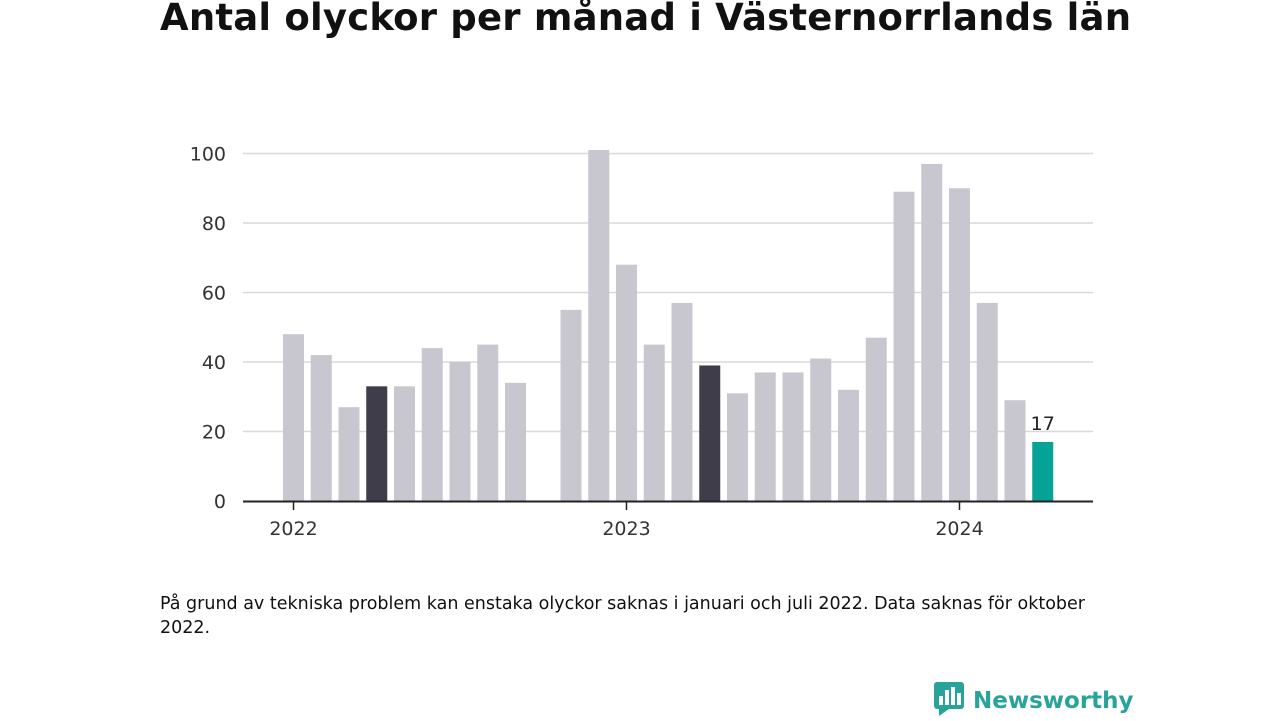  I want to click on brand-logo: Newsworthy, so click(1033, 701).